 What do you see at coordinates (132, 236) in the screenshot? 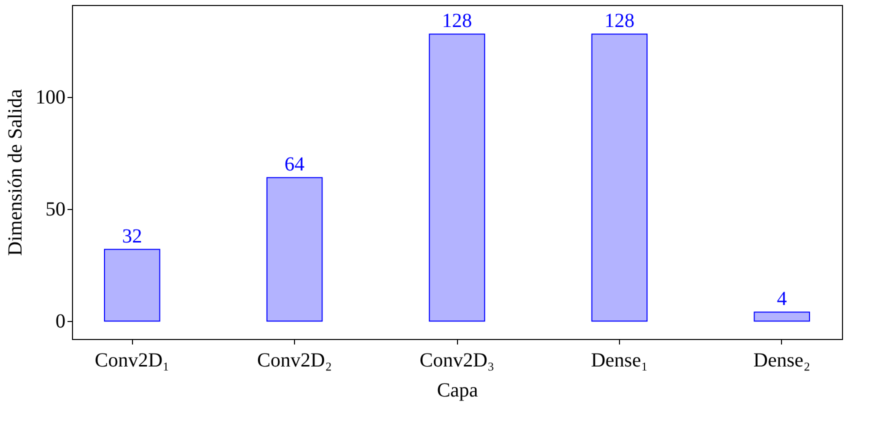
I see `data-label: 32` at bounding box center [132, 236].